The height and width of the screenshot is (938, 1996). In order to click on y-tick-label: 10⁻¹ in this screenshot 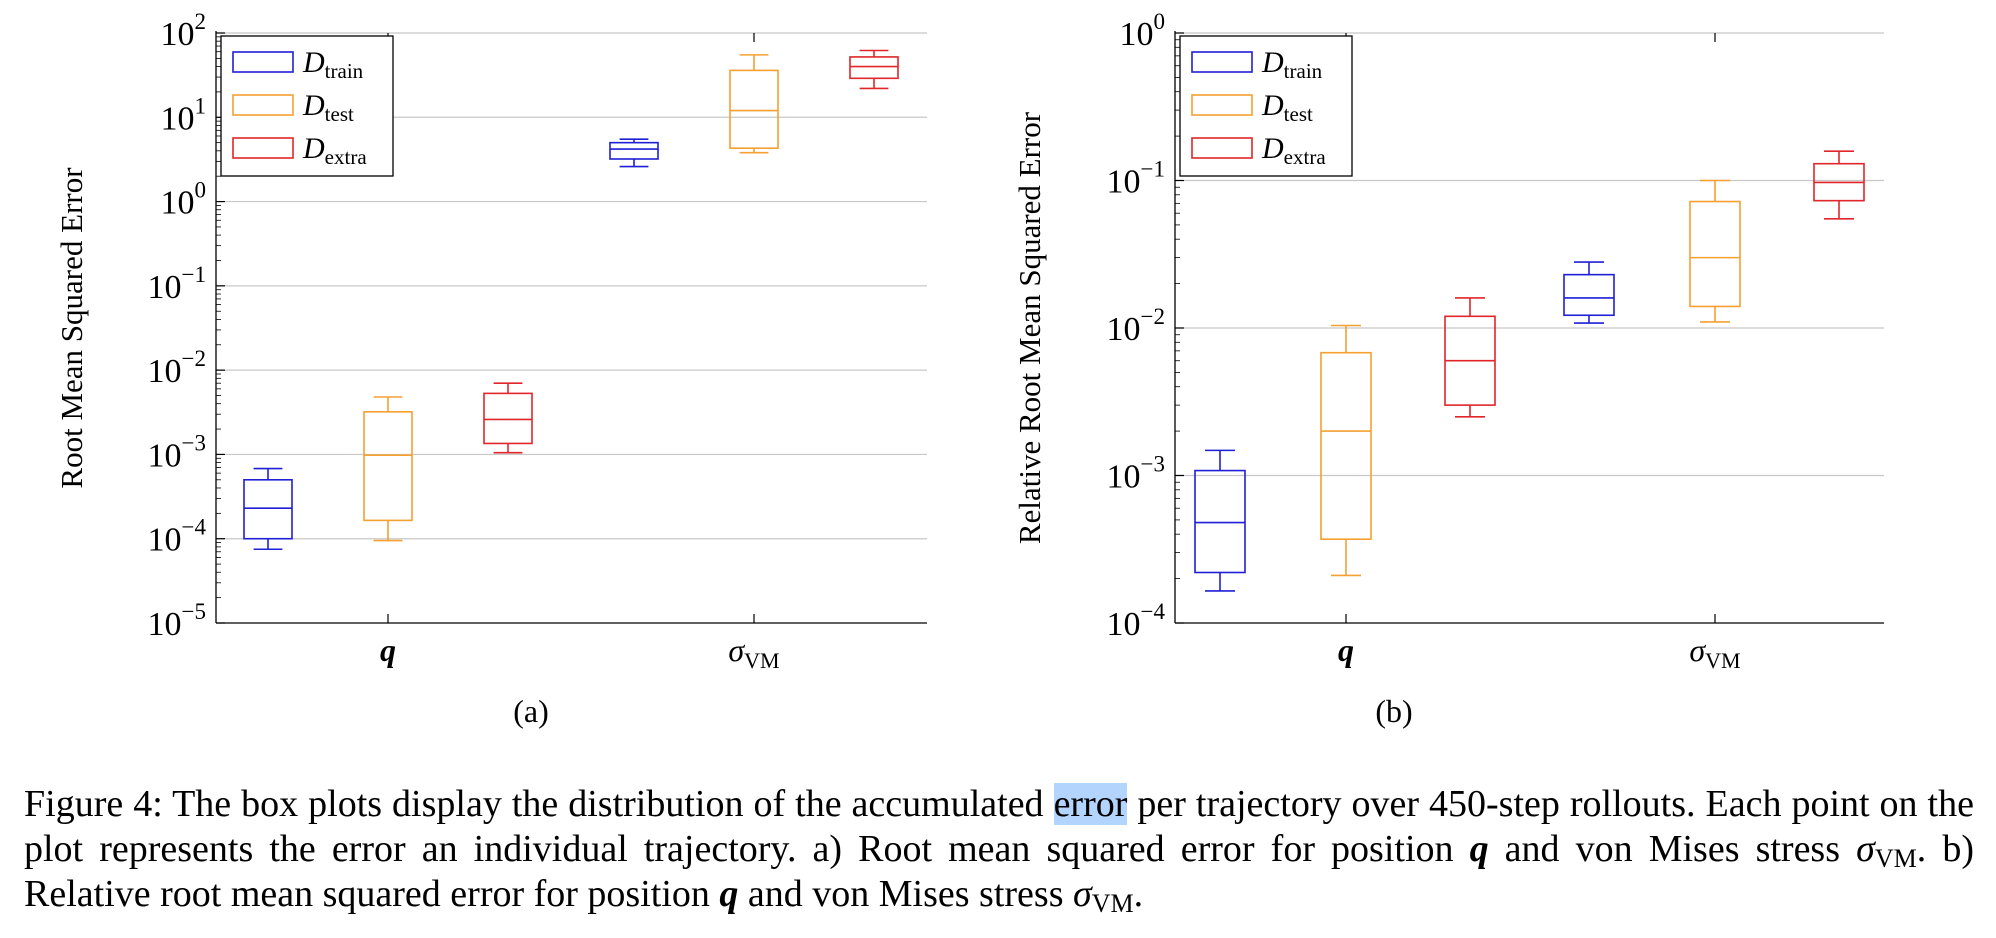, I will do `click(1136, 179)`.